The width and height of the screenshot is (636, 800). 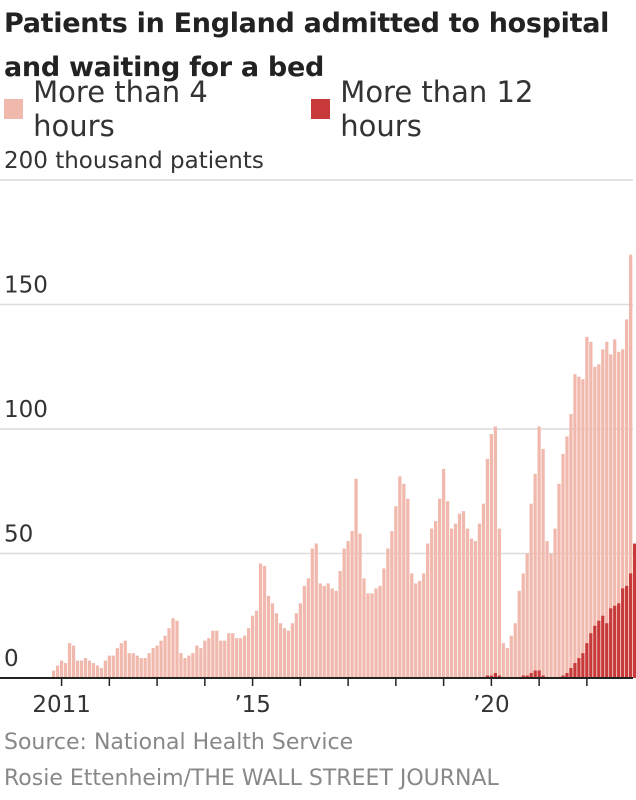 I want to click on x-tick-label: ’15, so click(x=252, y=705).